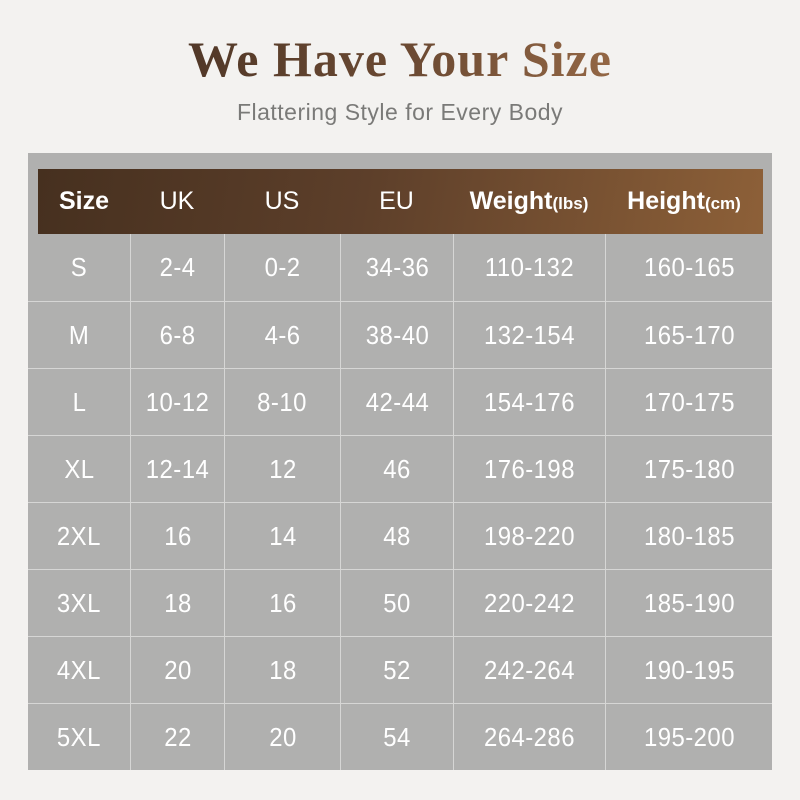 This screenshot has width=800, height=800. I want to click on table-row: 3XL 18 16 50 220-242 185-190, so click(400, 602).